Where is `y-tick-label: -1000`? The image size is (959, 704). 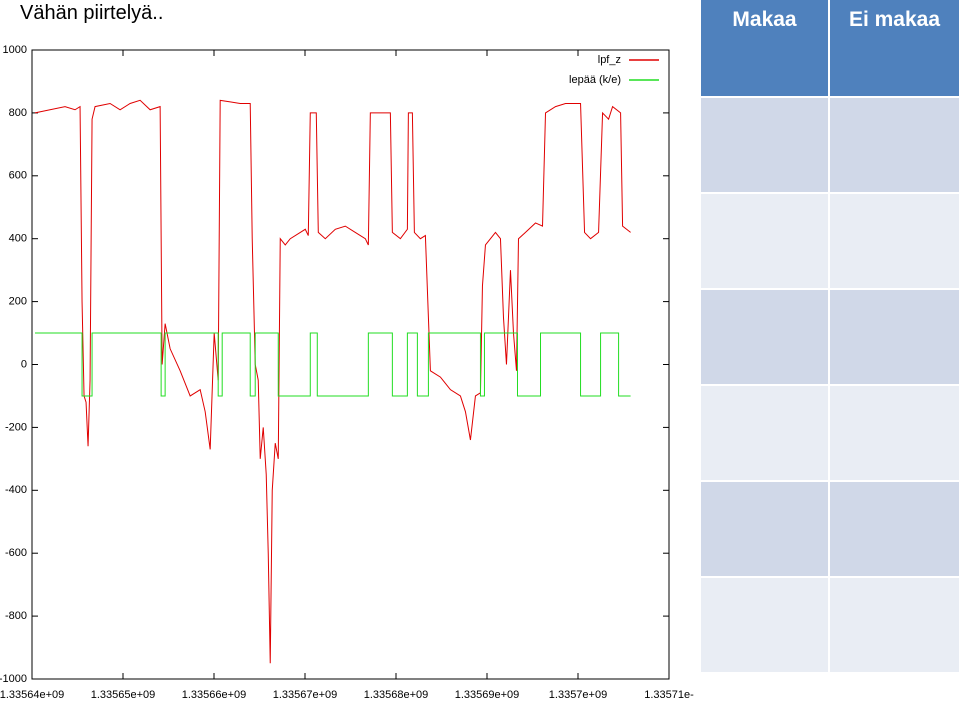
y-tick-label: -1000 is located at coordinates (13, 679).